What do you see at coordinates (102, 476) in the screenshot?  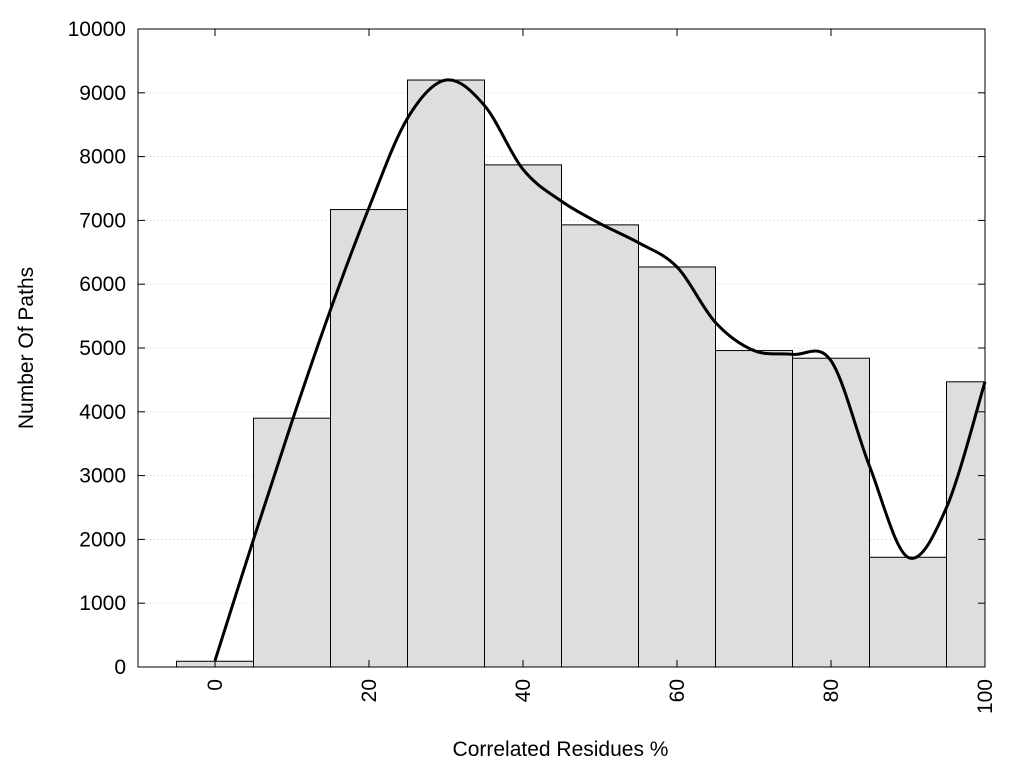 I see `y-tick-label: 3000` at bounding box center [102, 476].